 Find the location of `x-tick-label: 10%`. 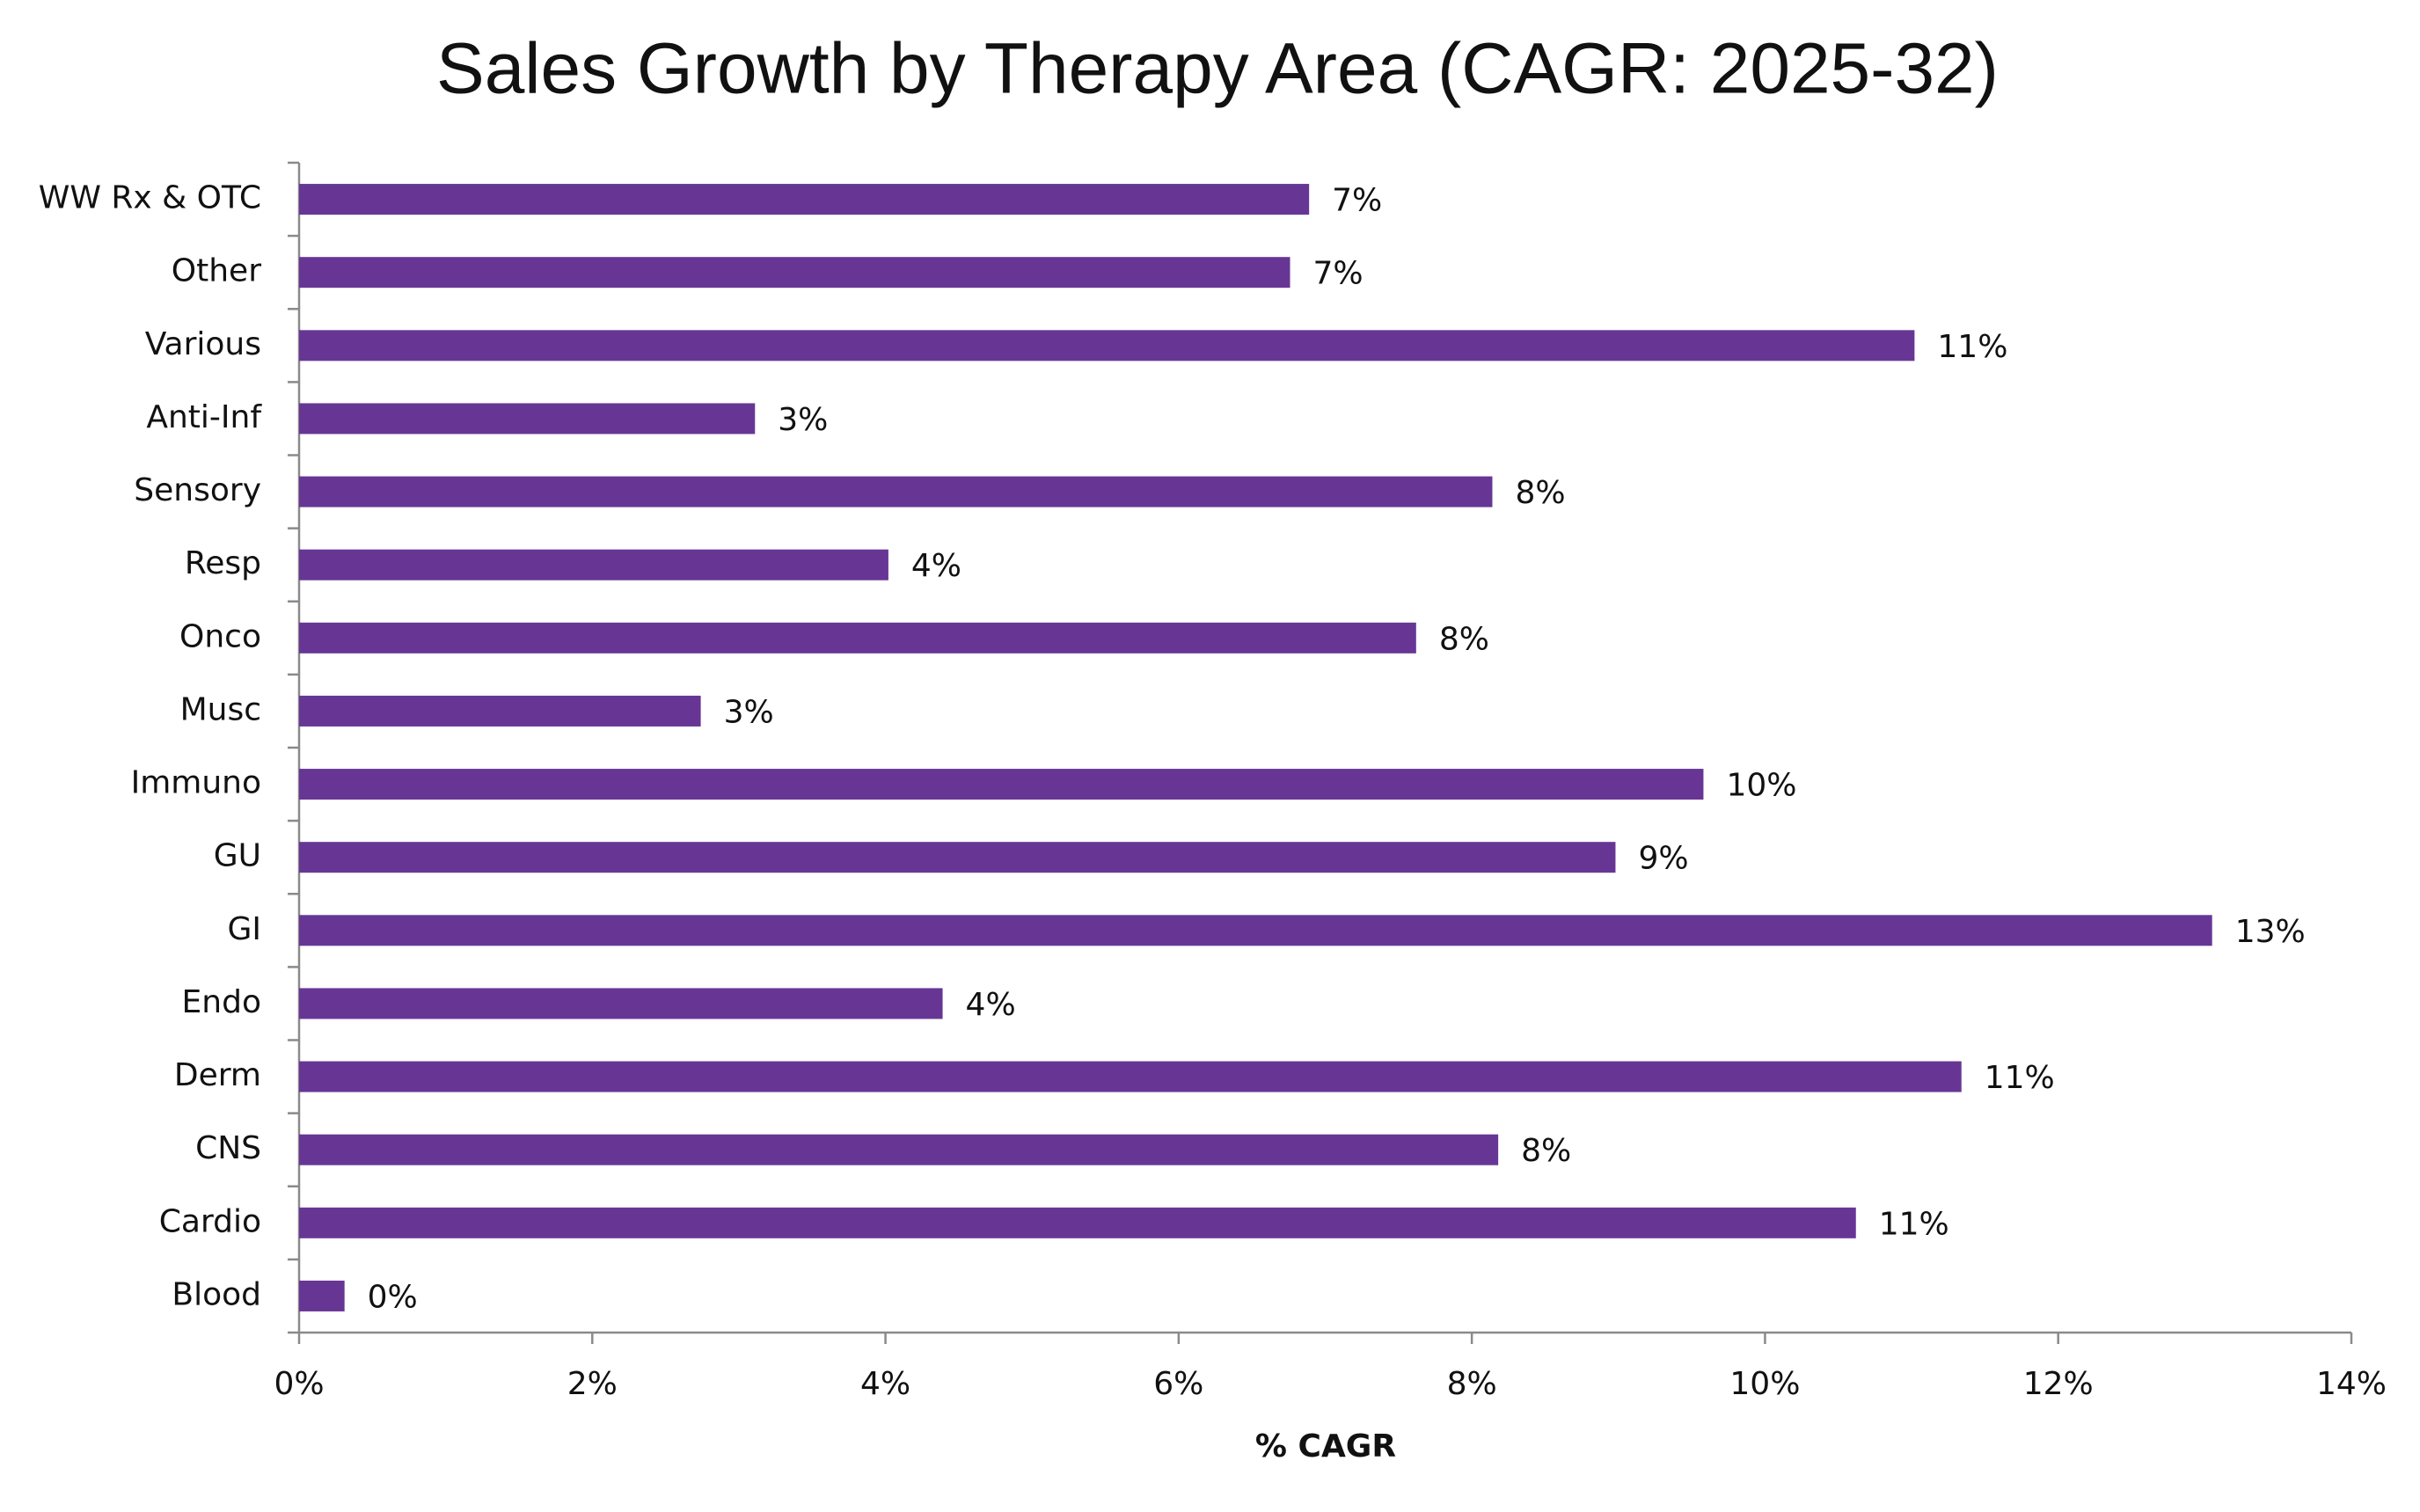

x-tick-label: 10% is located at coordinates (1764, 1384).